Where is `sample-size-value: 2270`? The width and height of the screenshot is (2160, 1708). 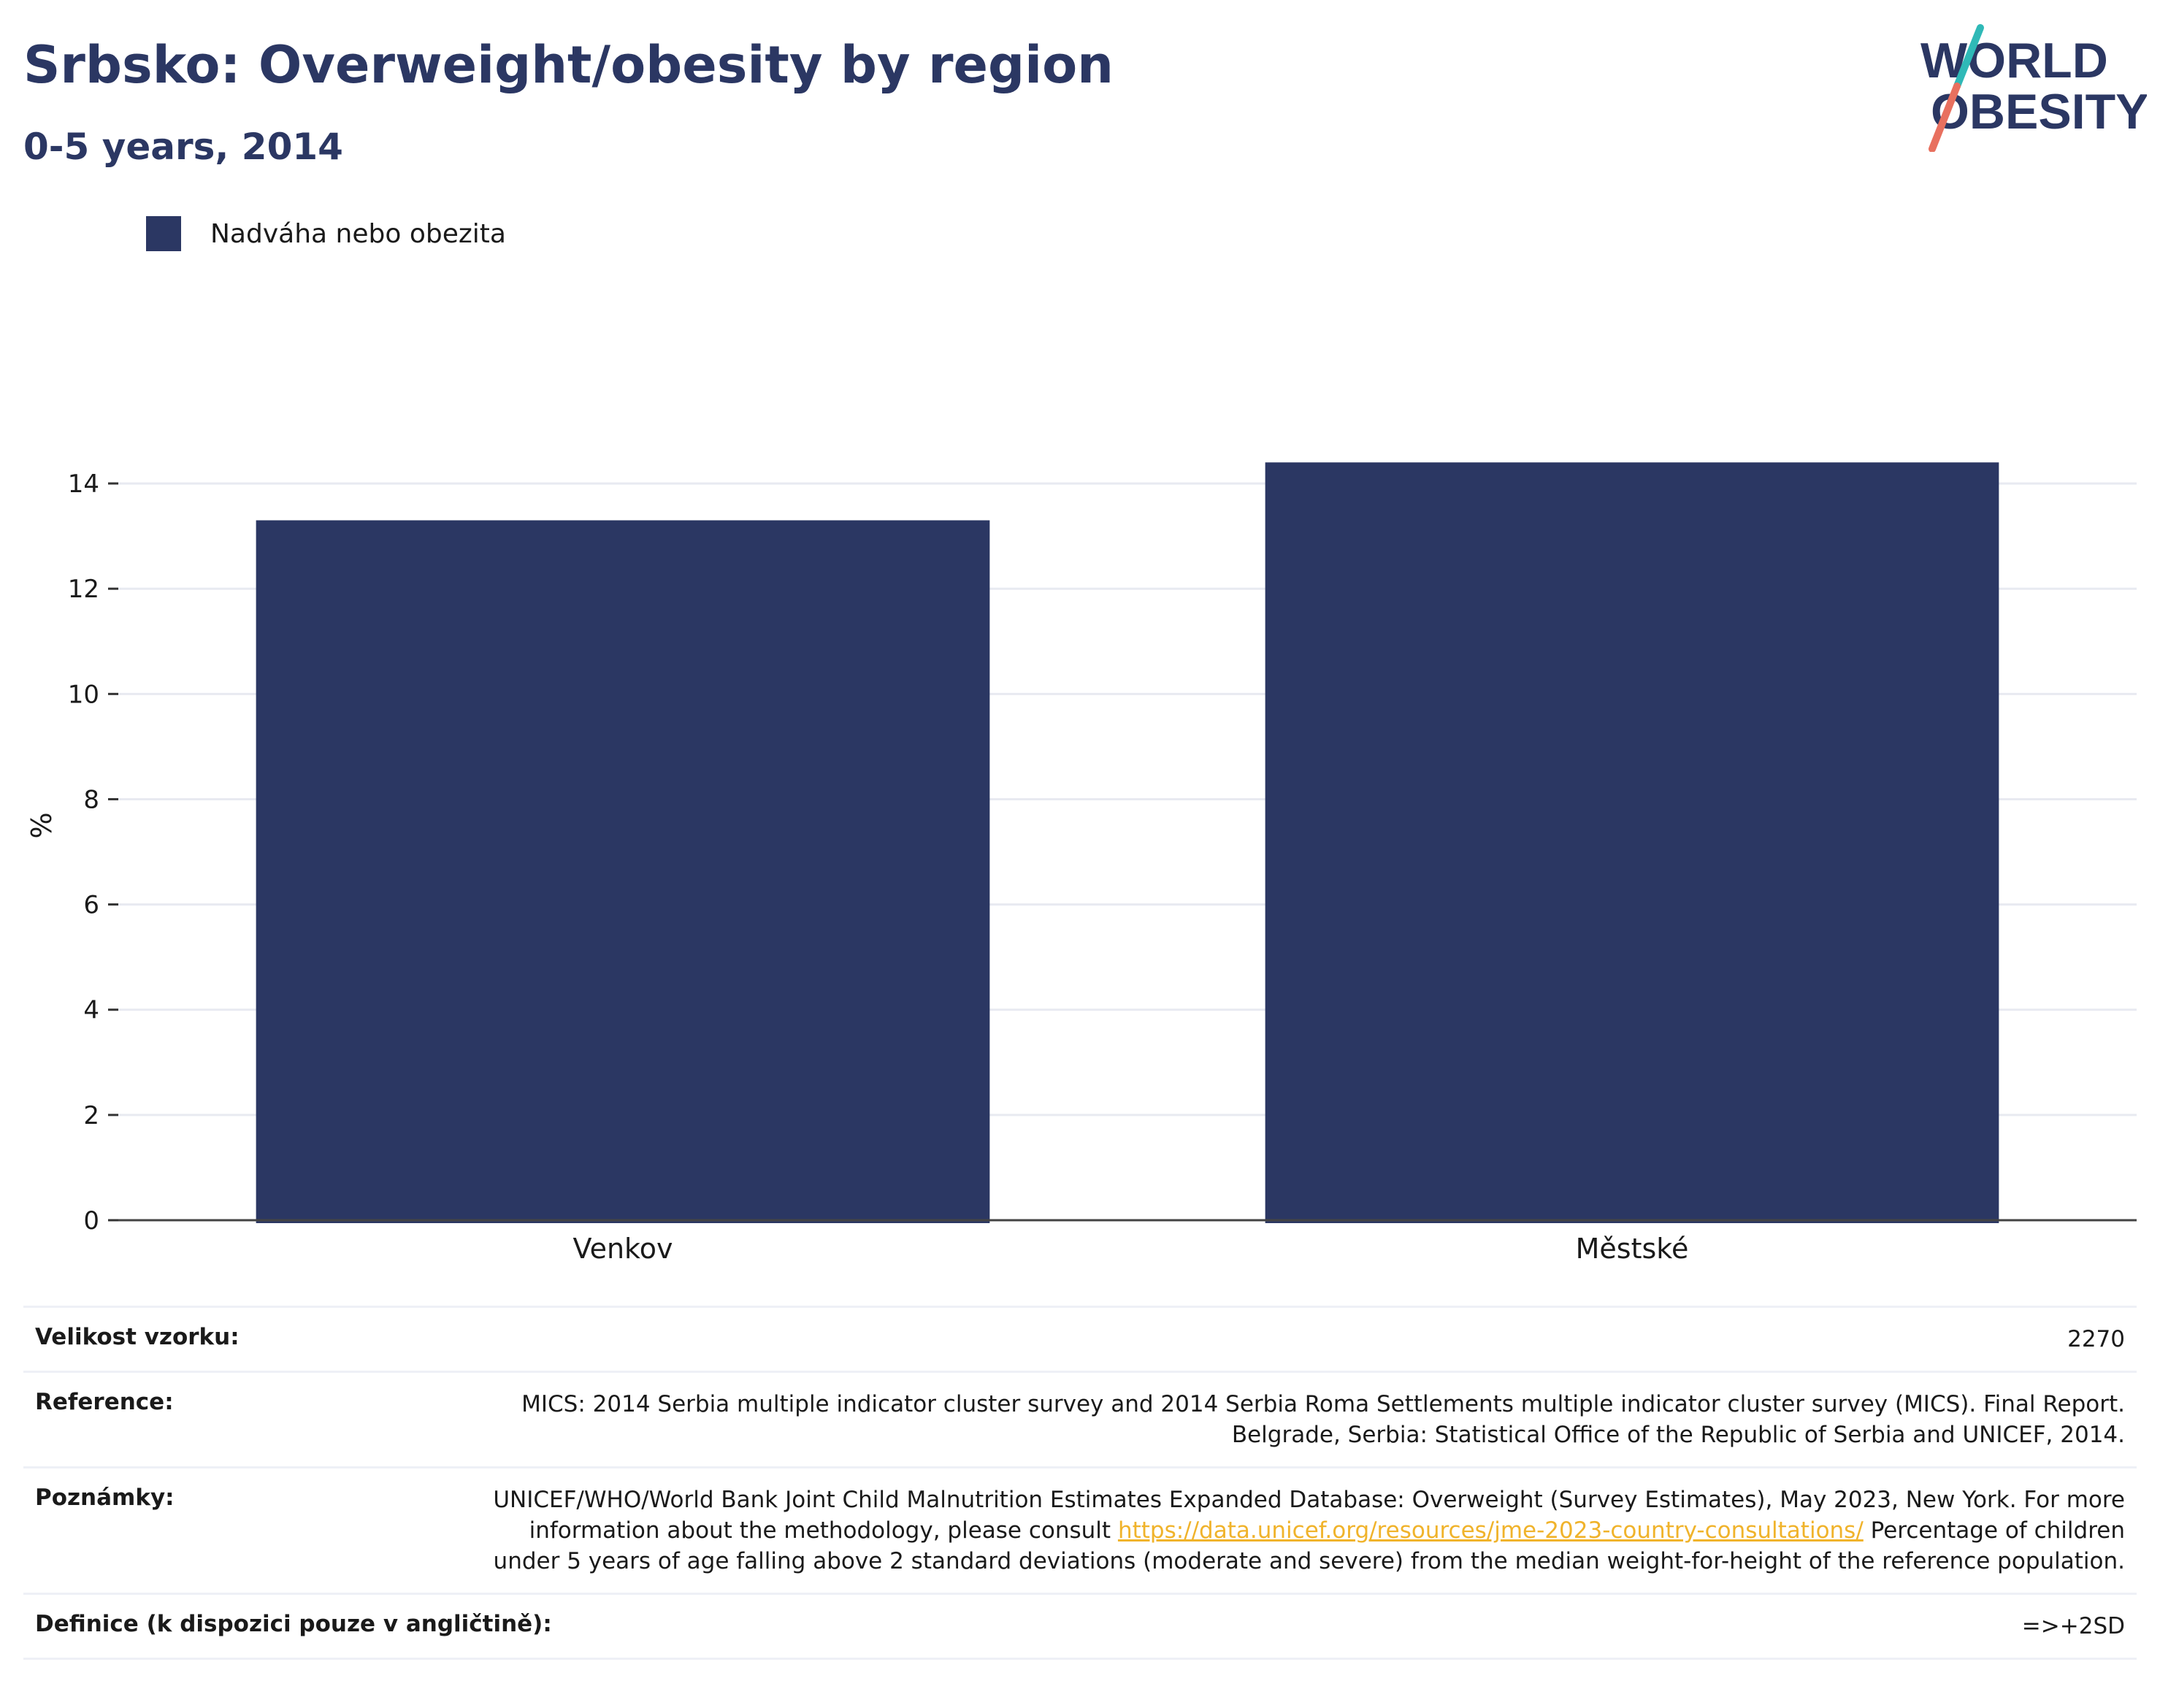 sample-size-value: 2270 is located at coordinates (2096, 1339).